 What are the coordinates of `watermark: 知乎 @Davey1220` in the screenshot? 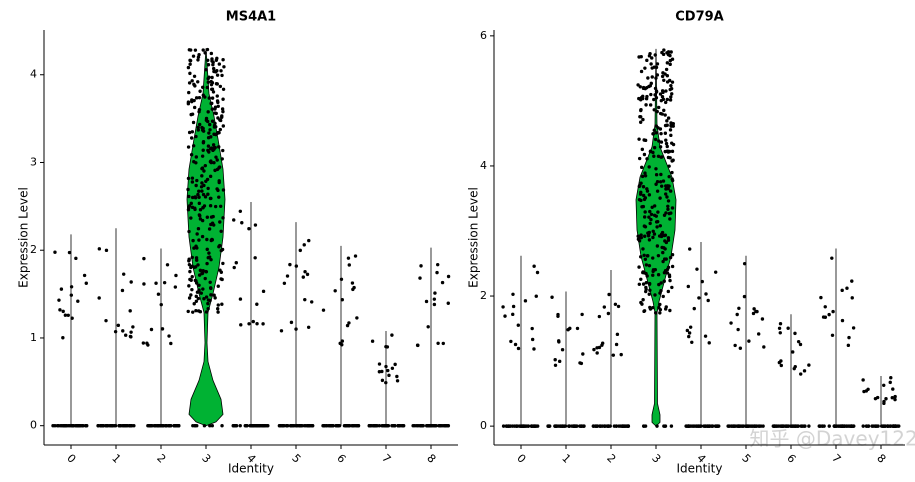 It's located at (832, 439).